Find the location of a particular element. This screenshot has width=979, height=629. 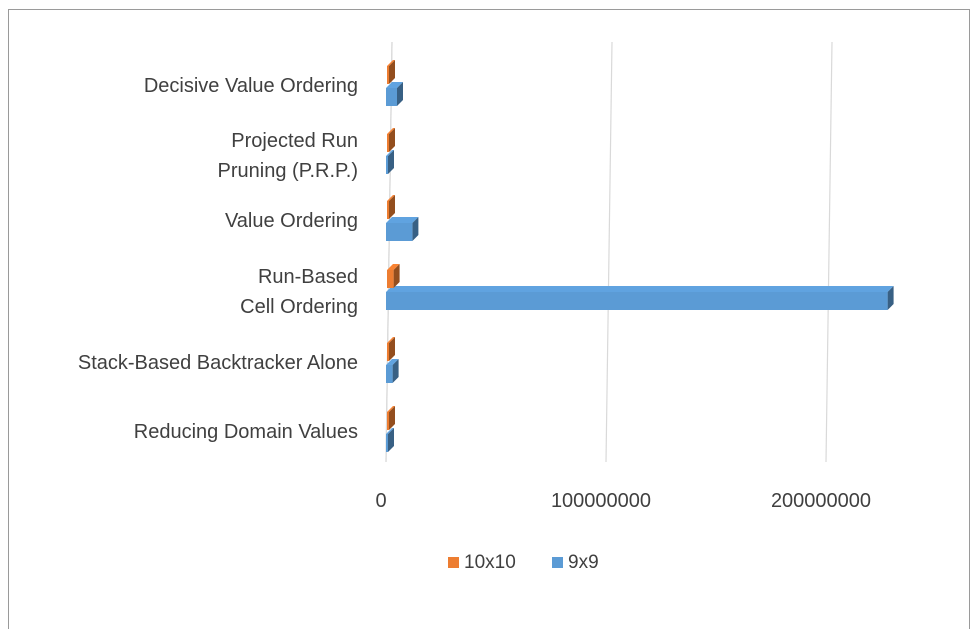

x-tick-label: 0 is located at coordinates (380, 501).